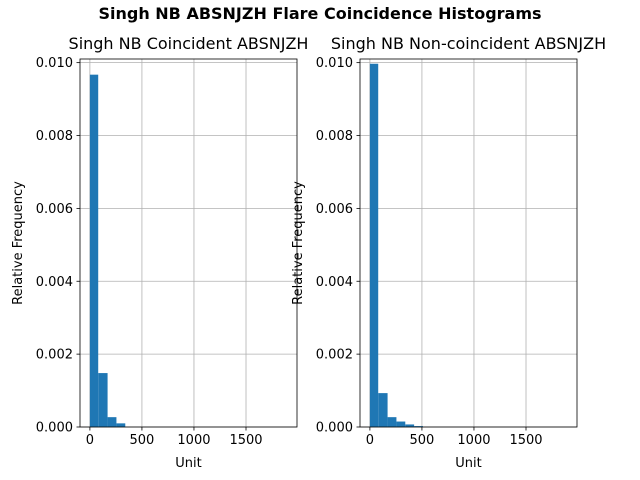 The height and width of the screenshot is (480, 640). Describe the element at coordinates (468, 43) in the screenshot. I see `subplot-title: Singh NB Non-coincident ABSNJZH` at that location.